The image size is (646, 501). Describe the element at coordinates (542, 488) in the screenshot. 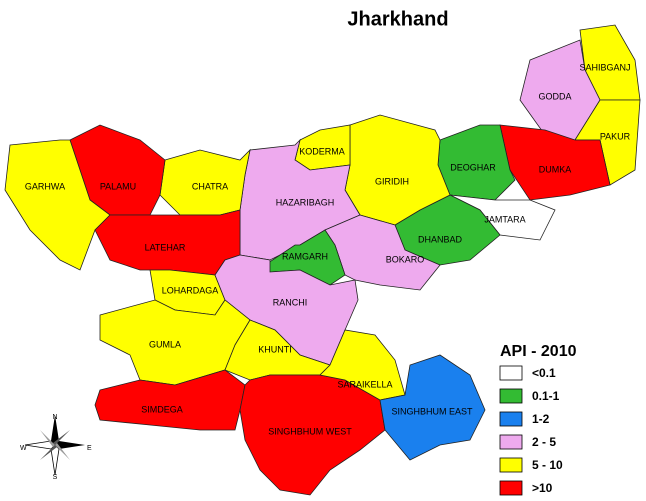

I see `legend-label: >10` at that location.